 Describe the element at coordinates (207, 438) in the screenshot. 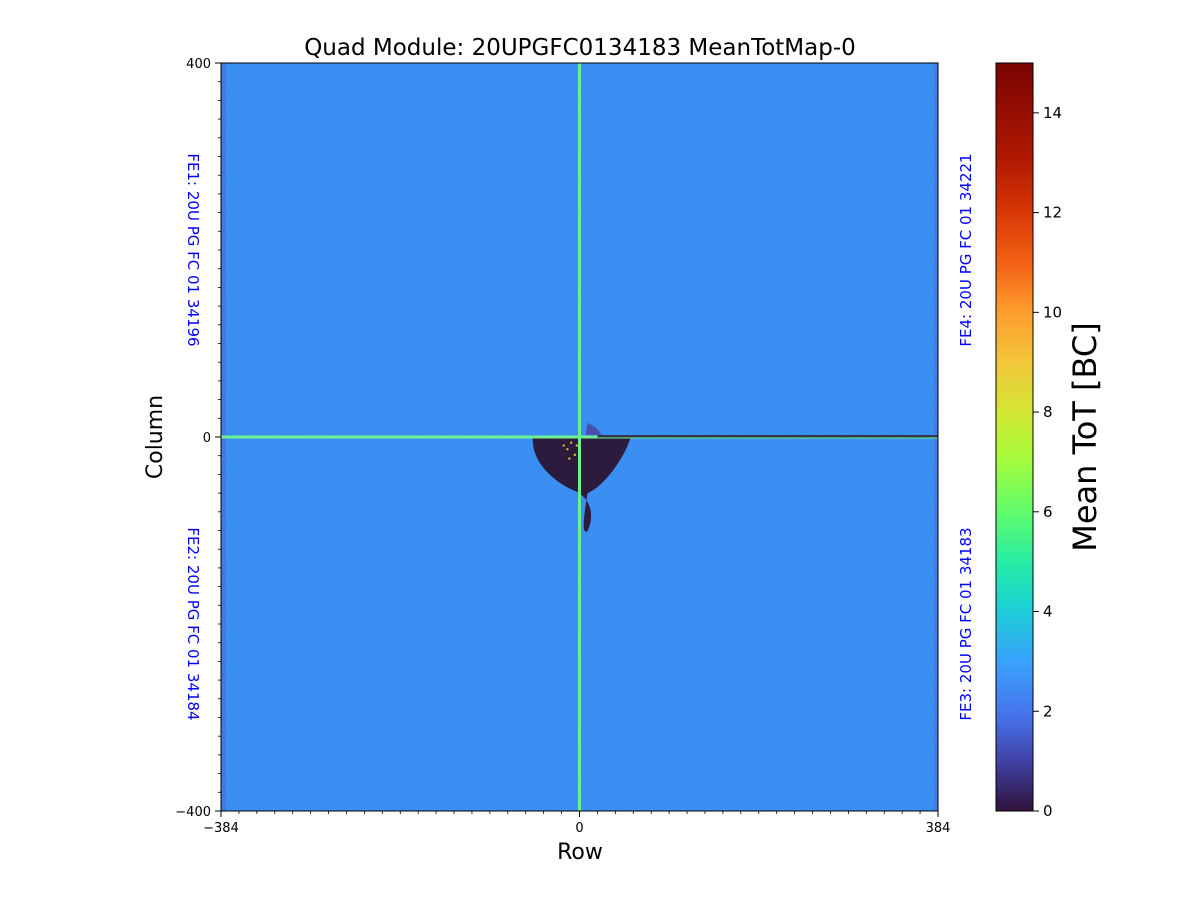

I see `y-tick-label: 0` at that location.